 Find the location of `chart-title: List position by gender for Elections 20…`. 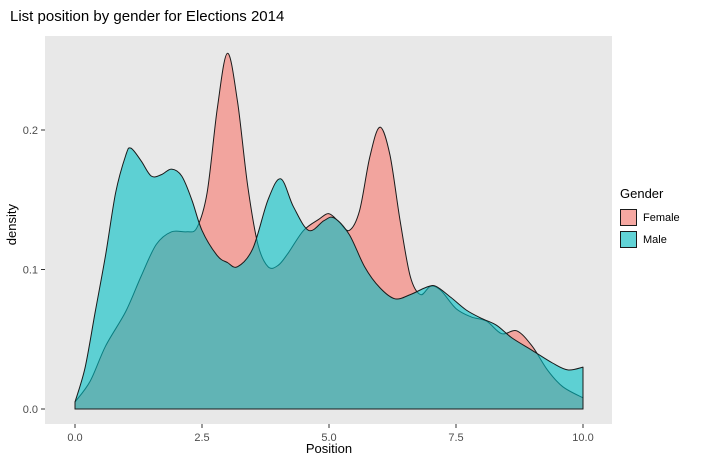

chart-title: List position by gender for Elections 20… is located at coordinates (147, 16).